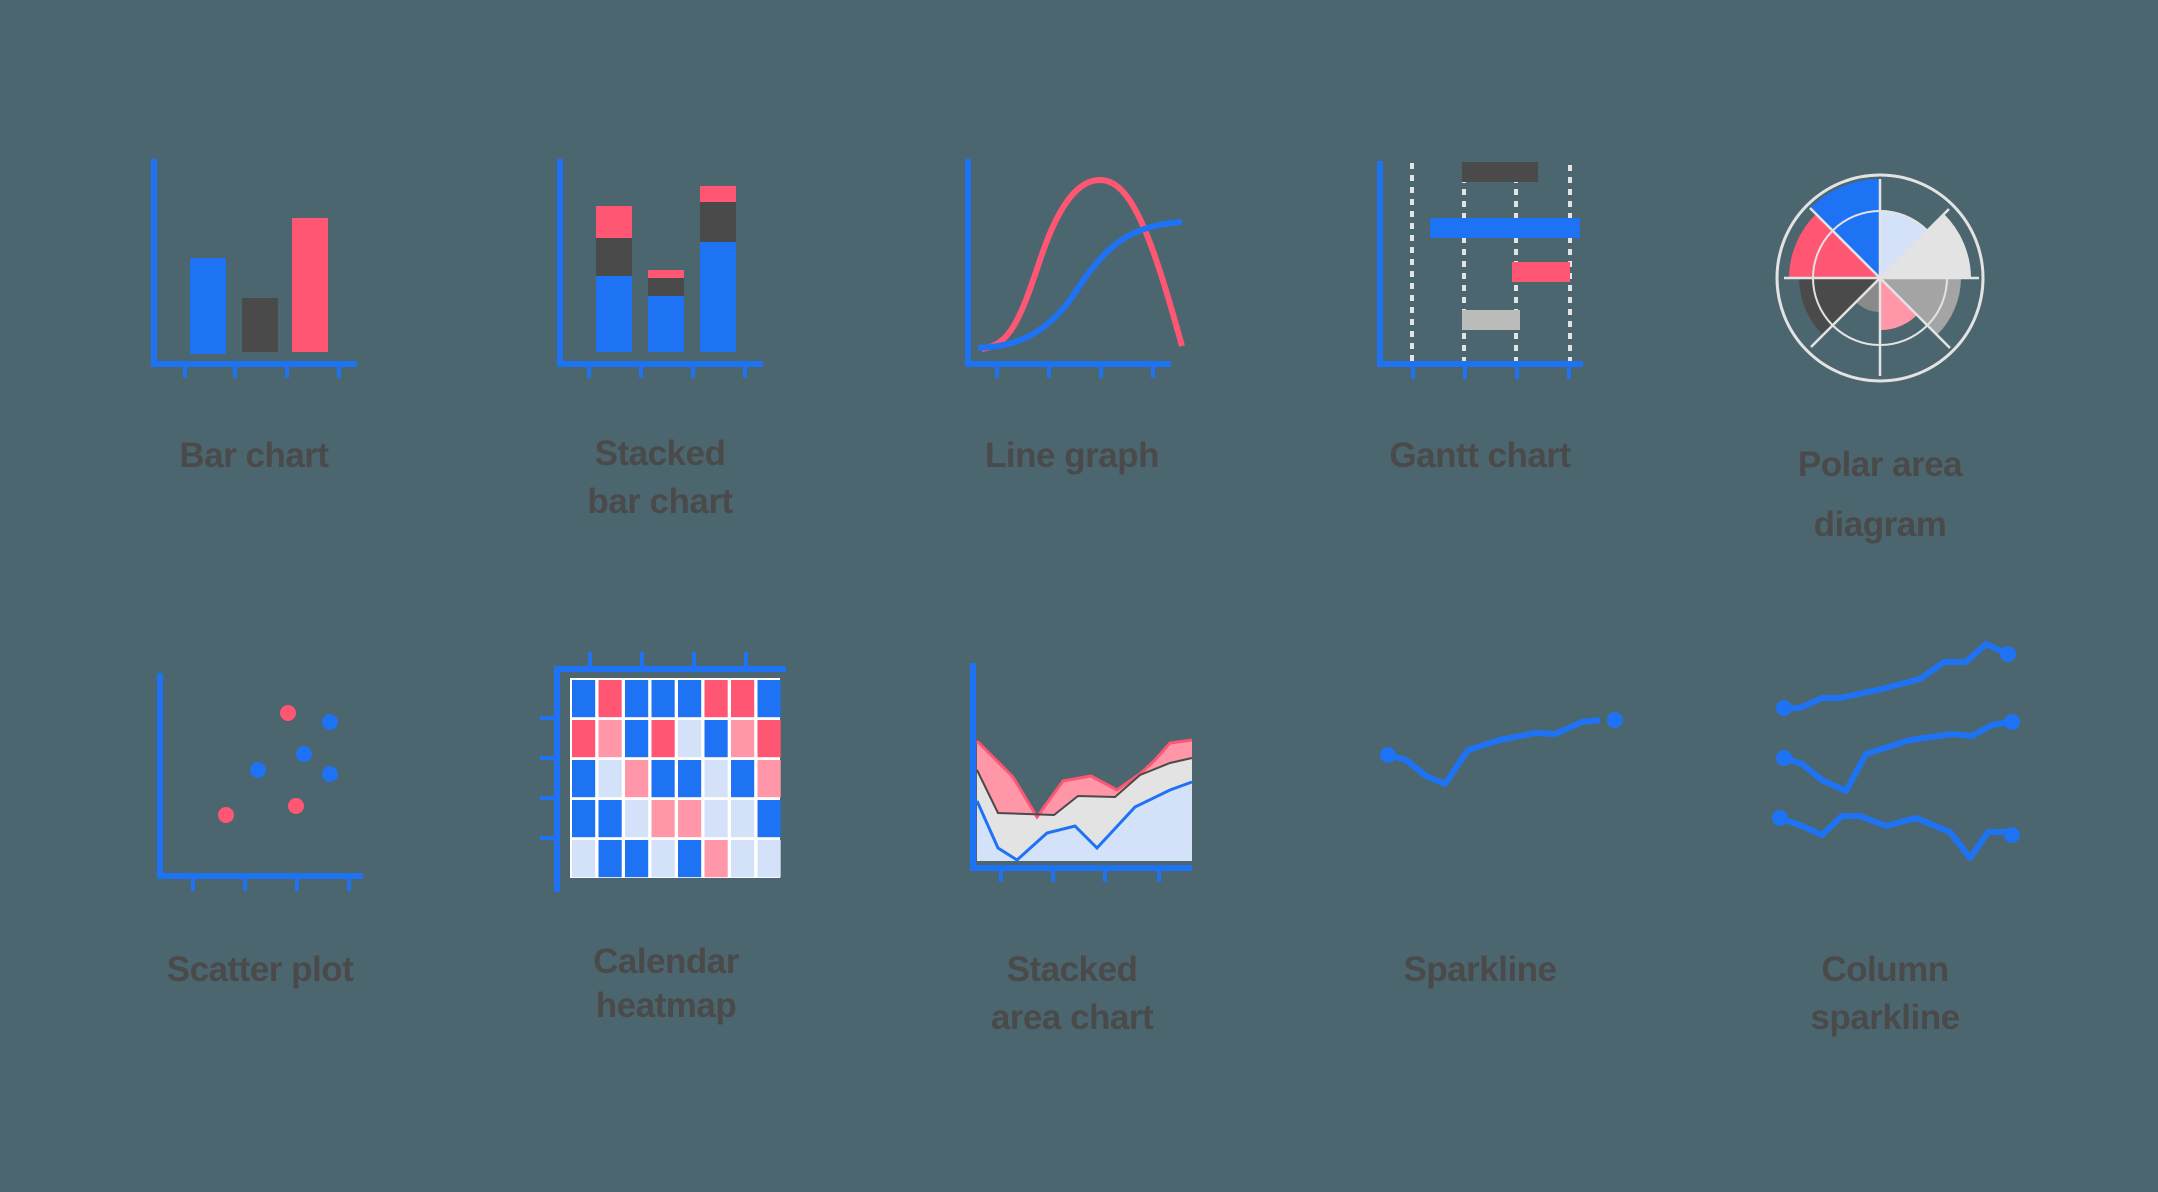  What do you see at coordinates (1480, 455) in the screenshot?
I see `gantt-chart-label: Gantt chart` at bounding box center [1480, 455].